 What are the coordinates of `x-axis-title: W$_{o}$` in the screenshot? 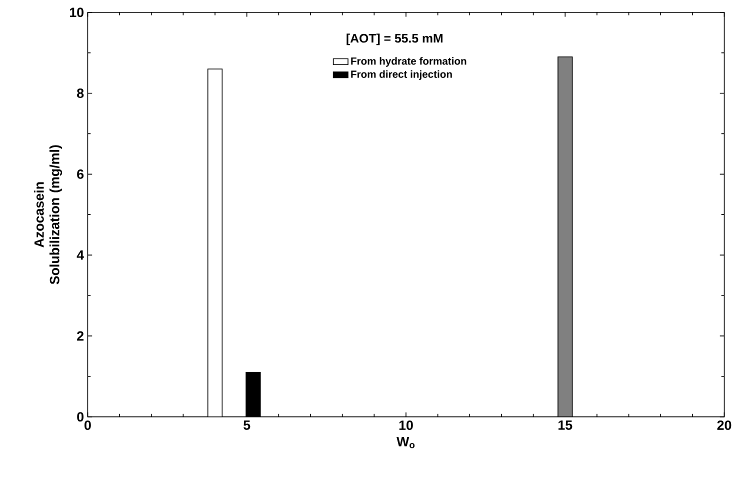 It's located at (405, 442).